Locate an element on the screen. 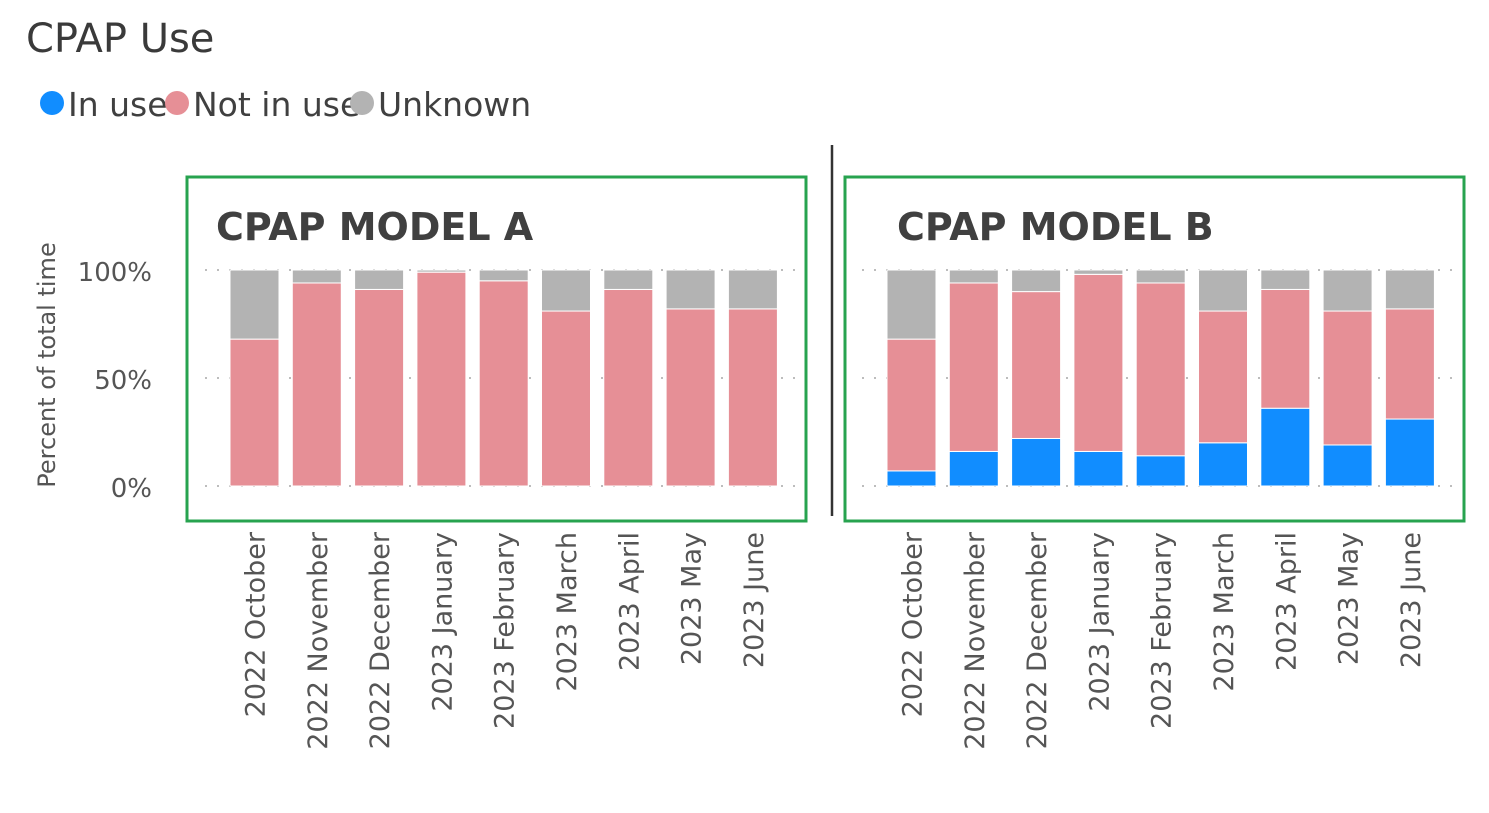 This screenshot has height=813, width=1489. x-tick-a-0: 2022 October is located at coordinates (256, 624).